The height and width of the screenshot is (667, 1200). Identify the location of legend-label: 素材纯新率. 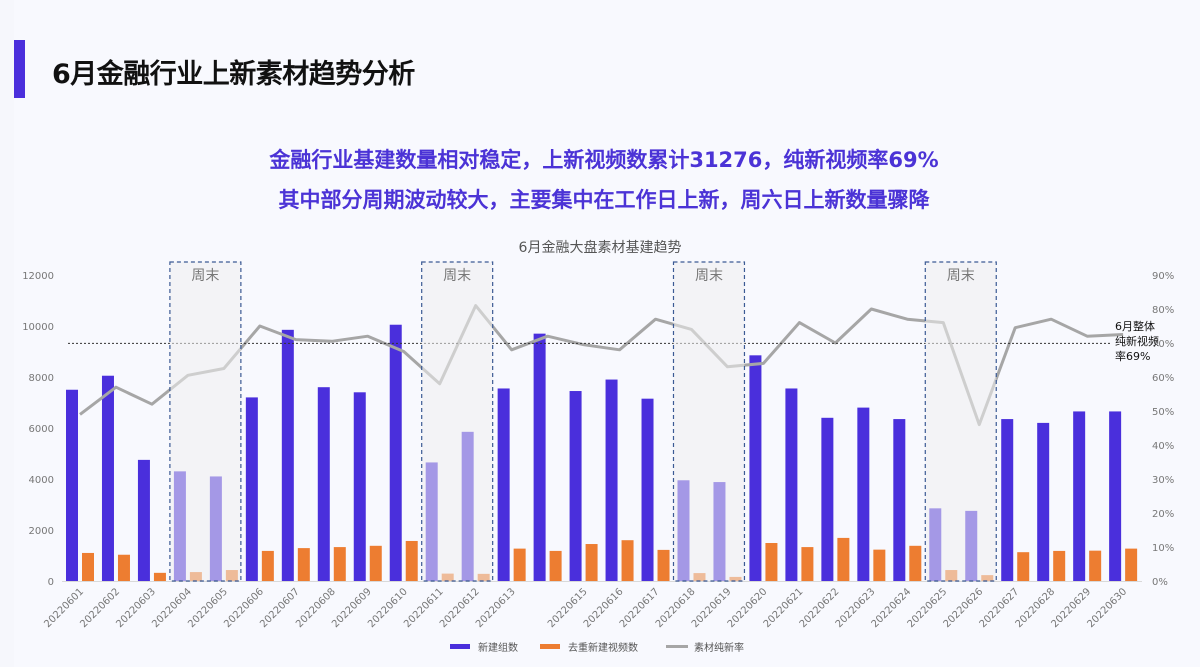
(719, 647).